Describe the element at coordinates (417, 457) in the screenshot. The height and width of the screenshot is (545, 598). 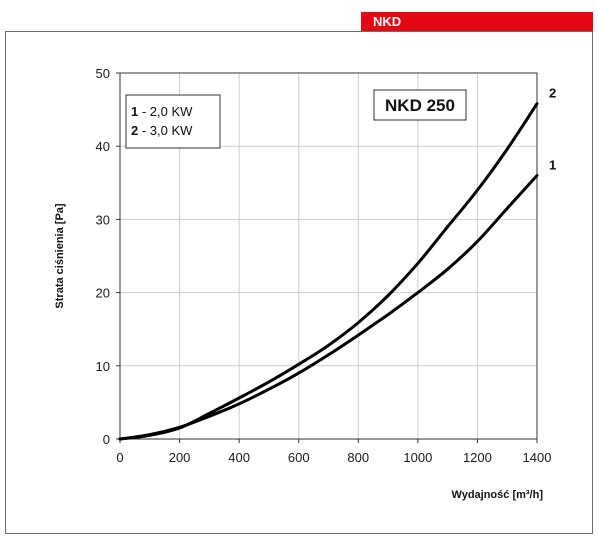
I see `x-tick-label: 1000` at that location.